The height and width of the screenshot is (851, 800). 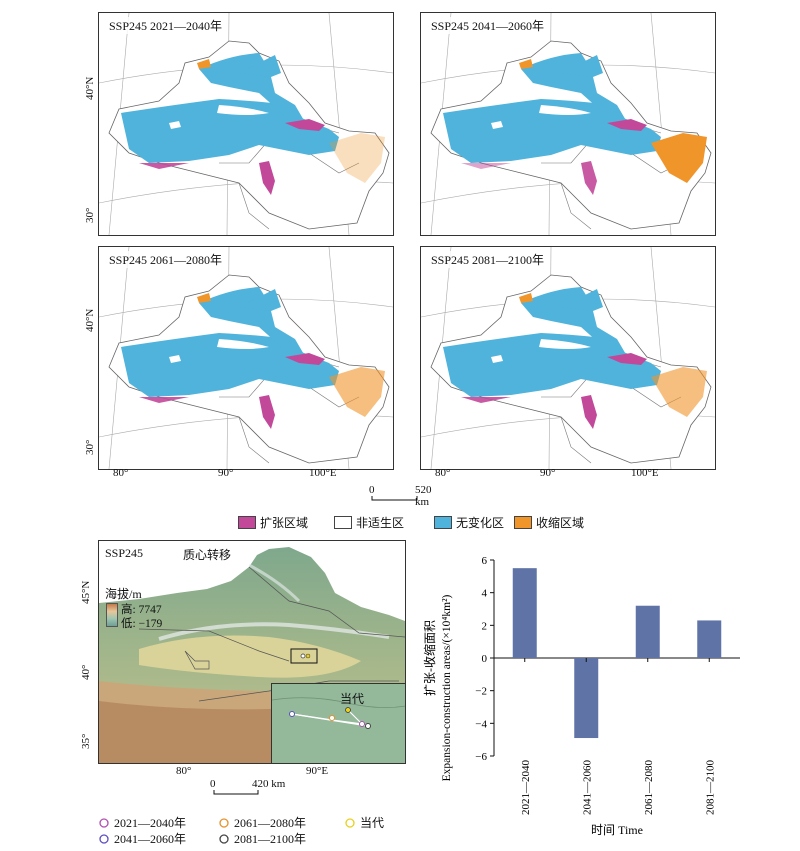 I want to click on x-tick-label: 2041—2060, so click(x=587, y=788).